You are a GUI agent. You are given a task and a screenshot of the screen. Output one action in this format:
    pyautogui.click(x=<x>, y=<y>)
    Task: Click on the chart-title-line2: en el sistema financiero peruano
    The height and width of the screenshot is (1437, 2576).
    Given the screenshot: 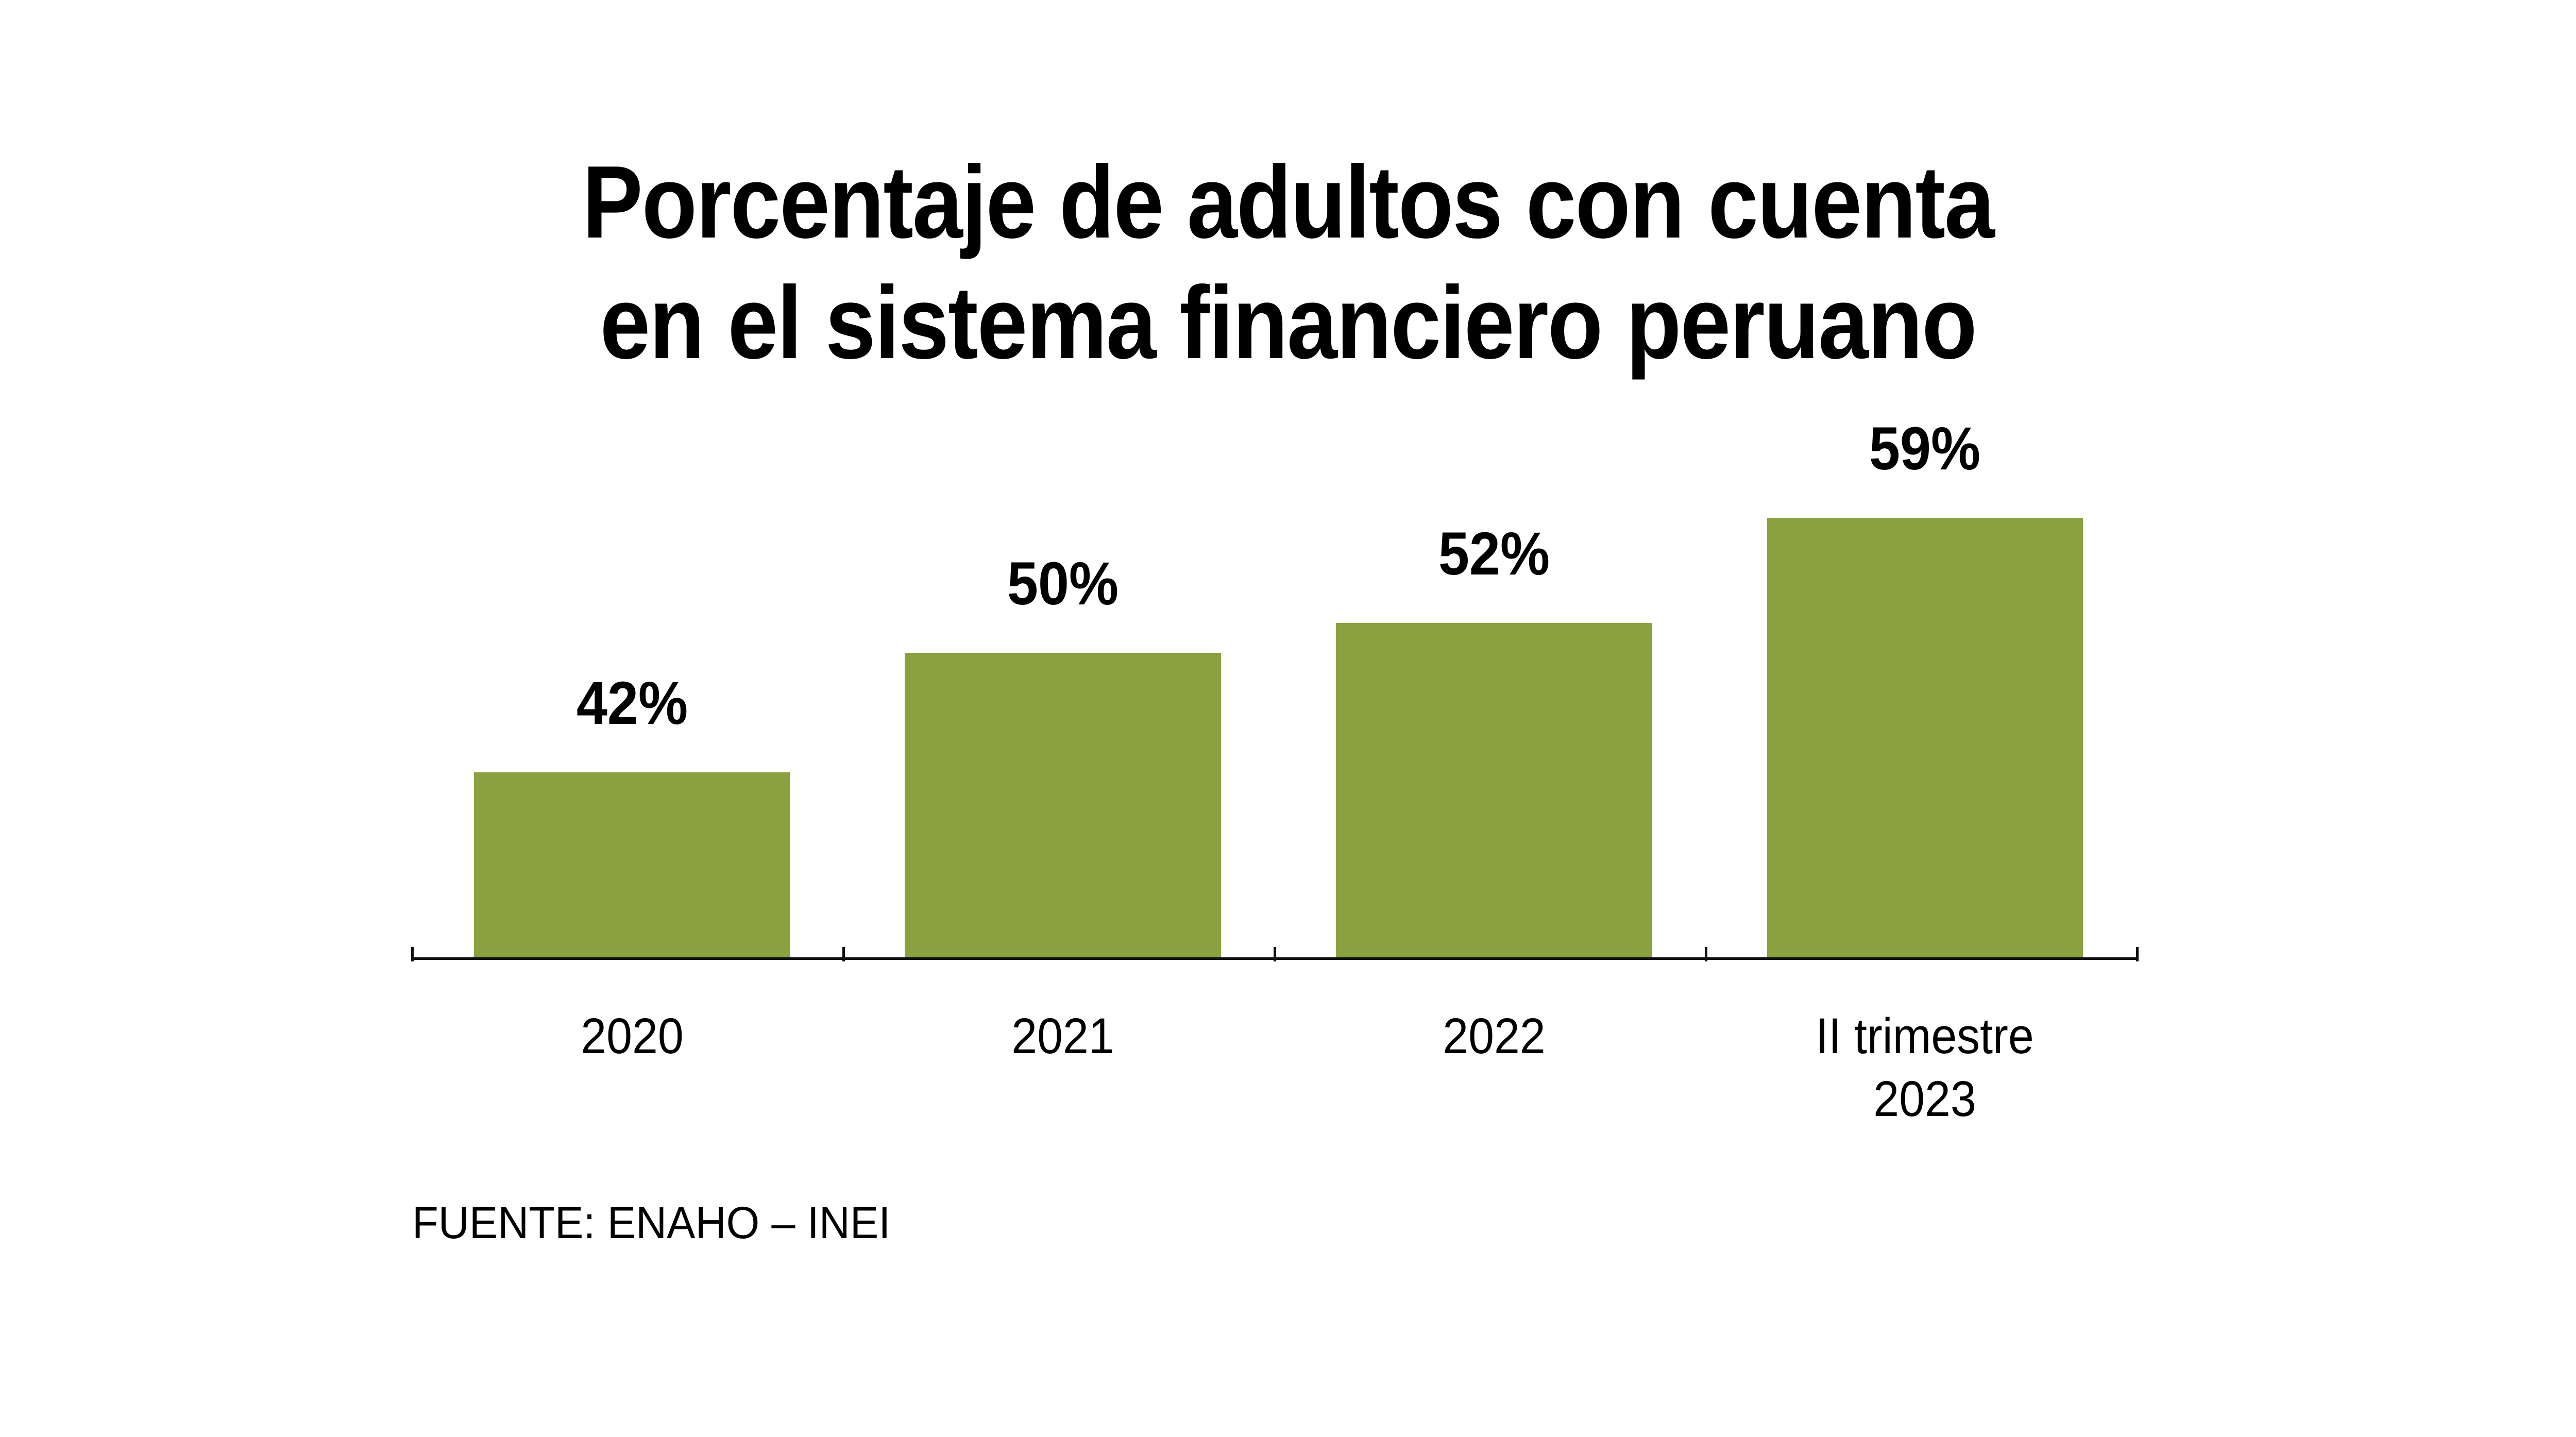 What is the action you would take?
    pyautogui.click(x=1288, y=323)
    